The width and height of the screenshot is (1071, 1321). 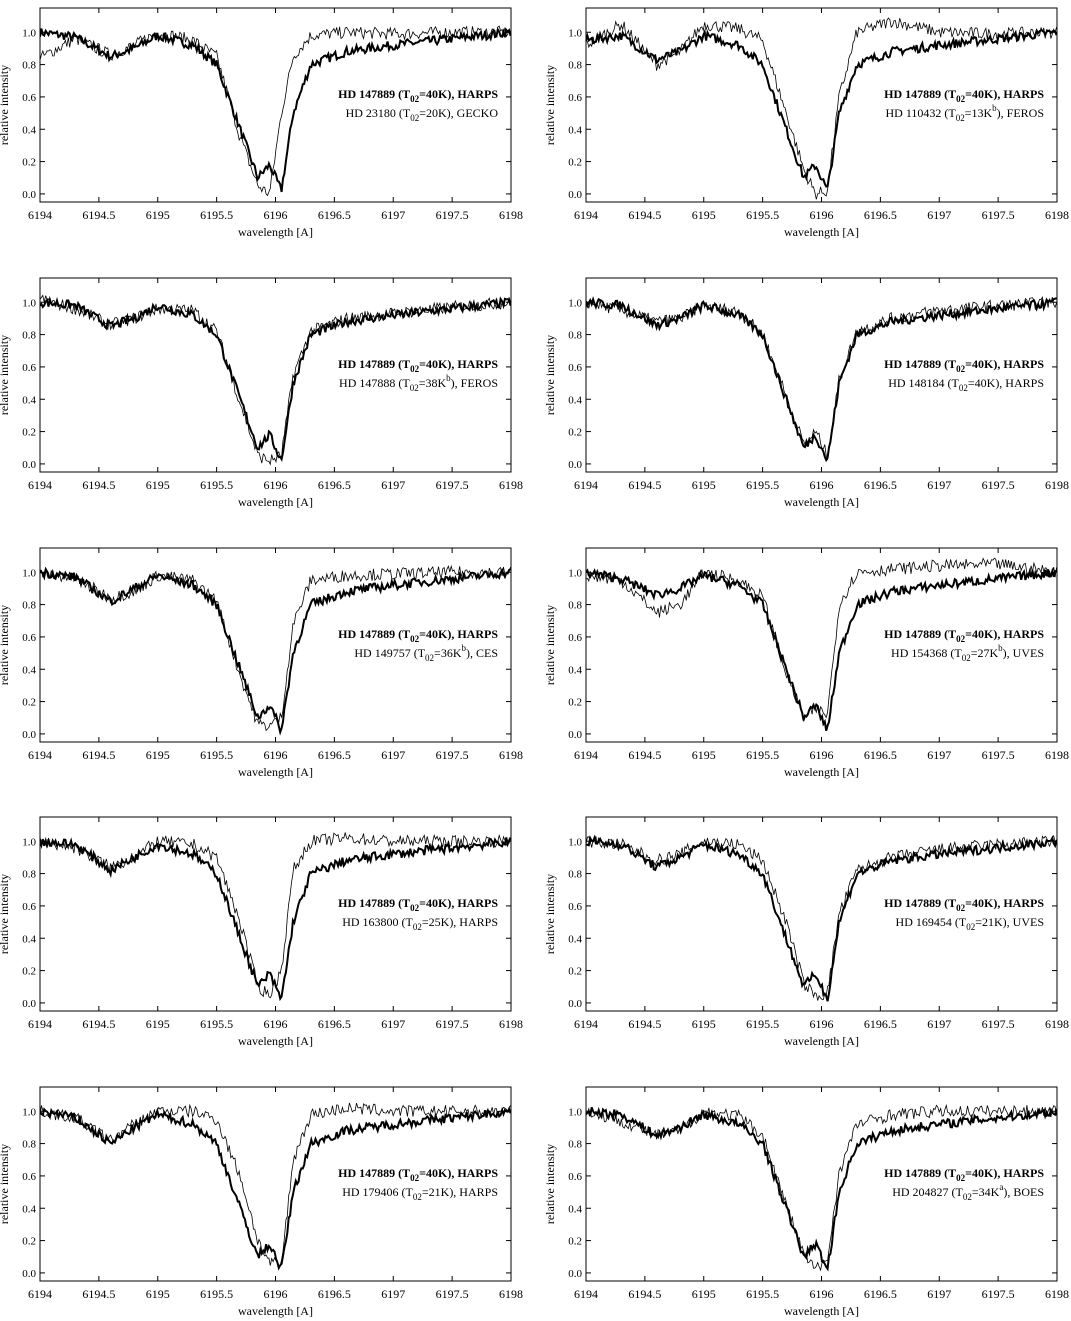 I want to click on legend-text-value: =27K, so click(x=985, y=653).